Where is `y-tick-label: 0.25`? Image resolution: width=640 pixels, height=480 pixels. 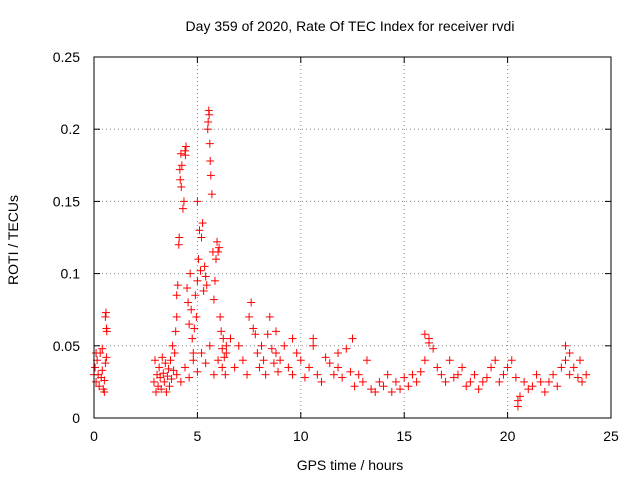 y-tick-label: 0.25 is located at coordinates (66, 57).